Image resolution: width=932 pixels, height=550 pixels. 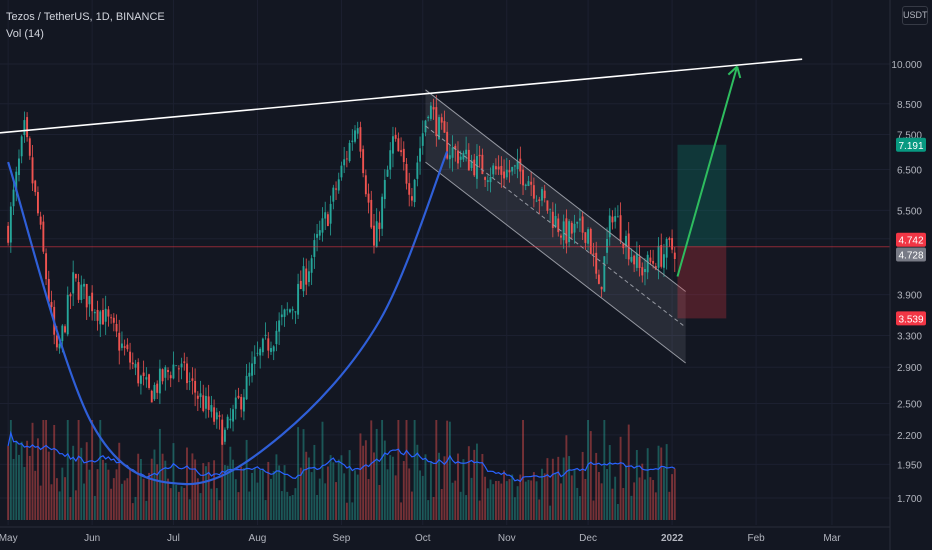 I want to click on time-axis-label: Feb, so click(x=756, y=538).